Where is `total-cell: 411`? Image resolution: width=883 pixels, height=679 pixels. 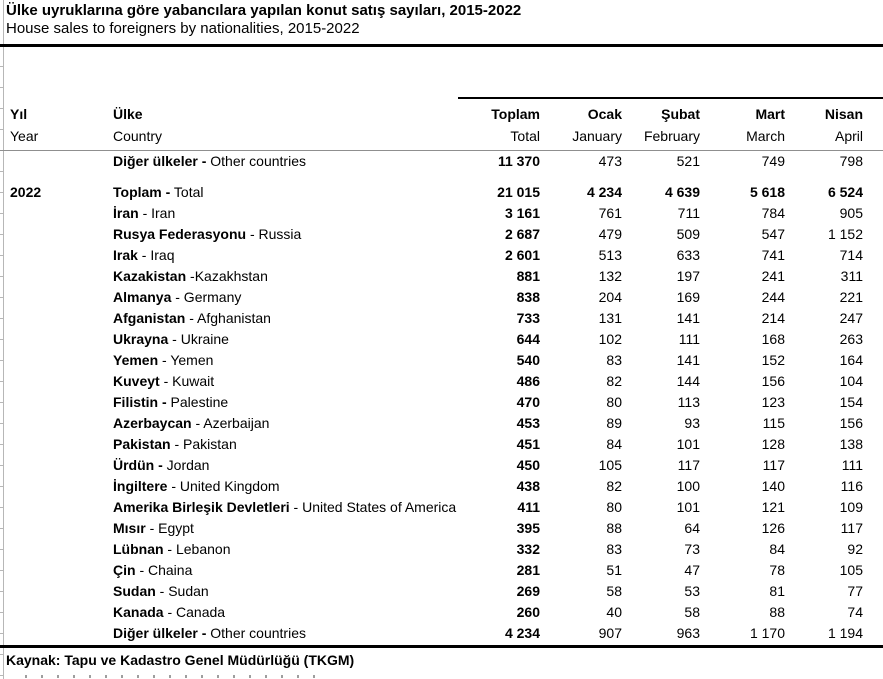 total-cell: 411 is located at coordinates (528, 507).